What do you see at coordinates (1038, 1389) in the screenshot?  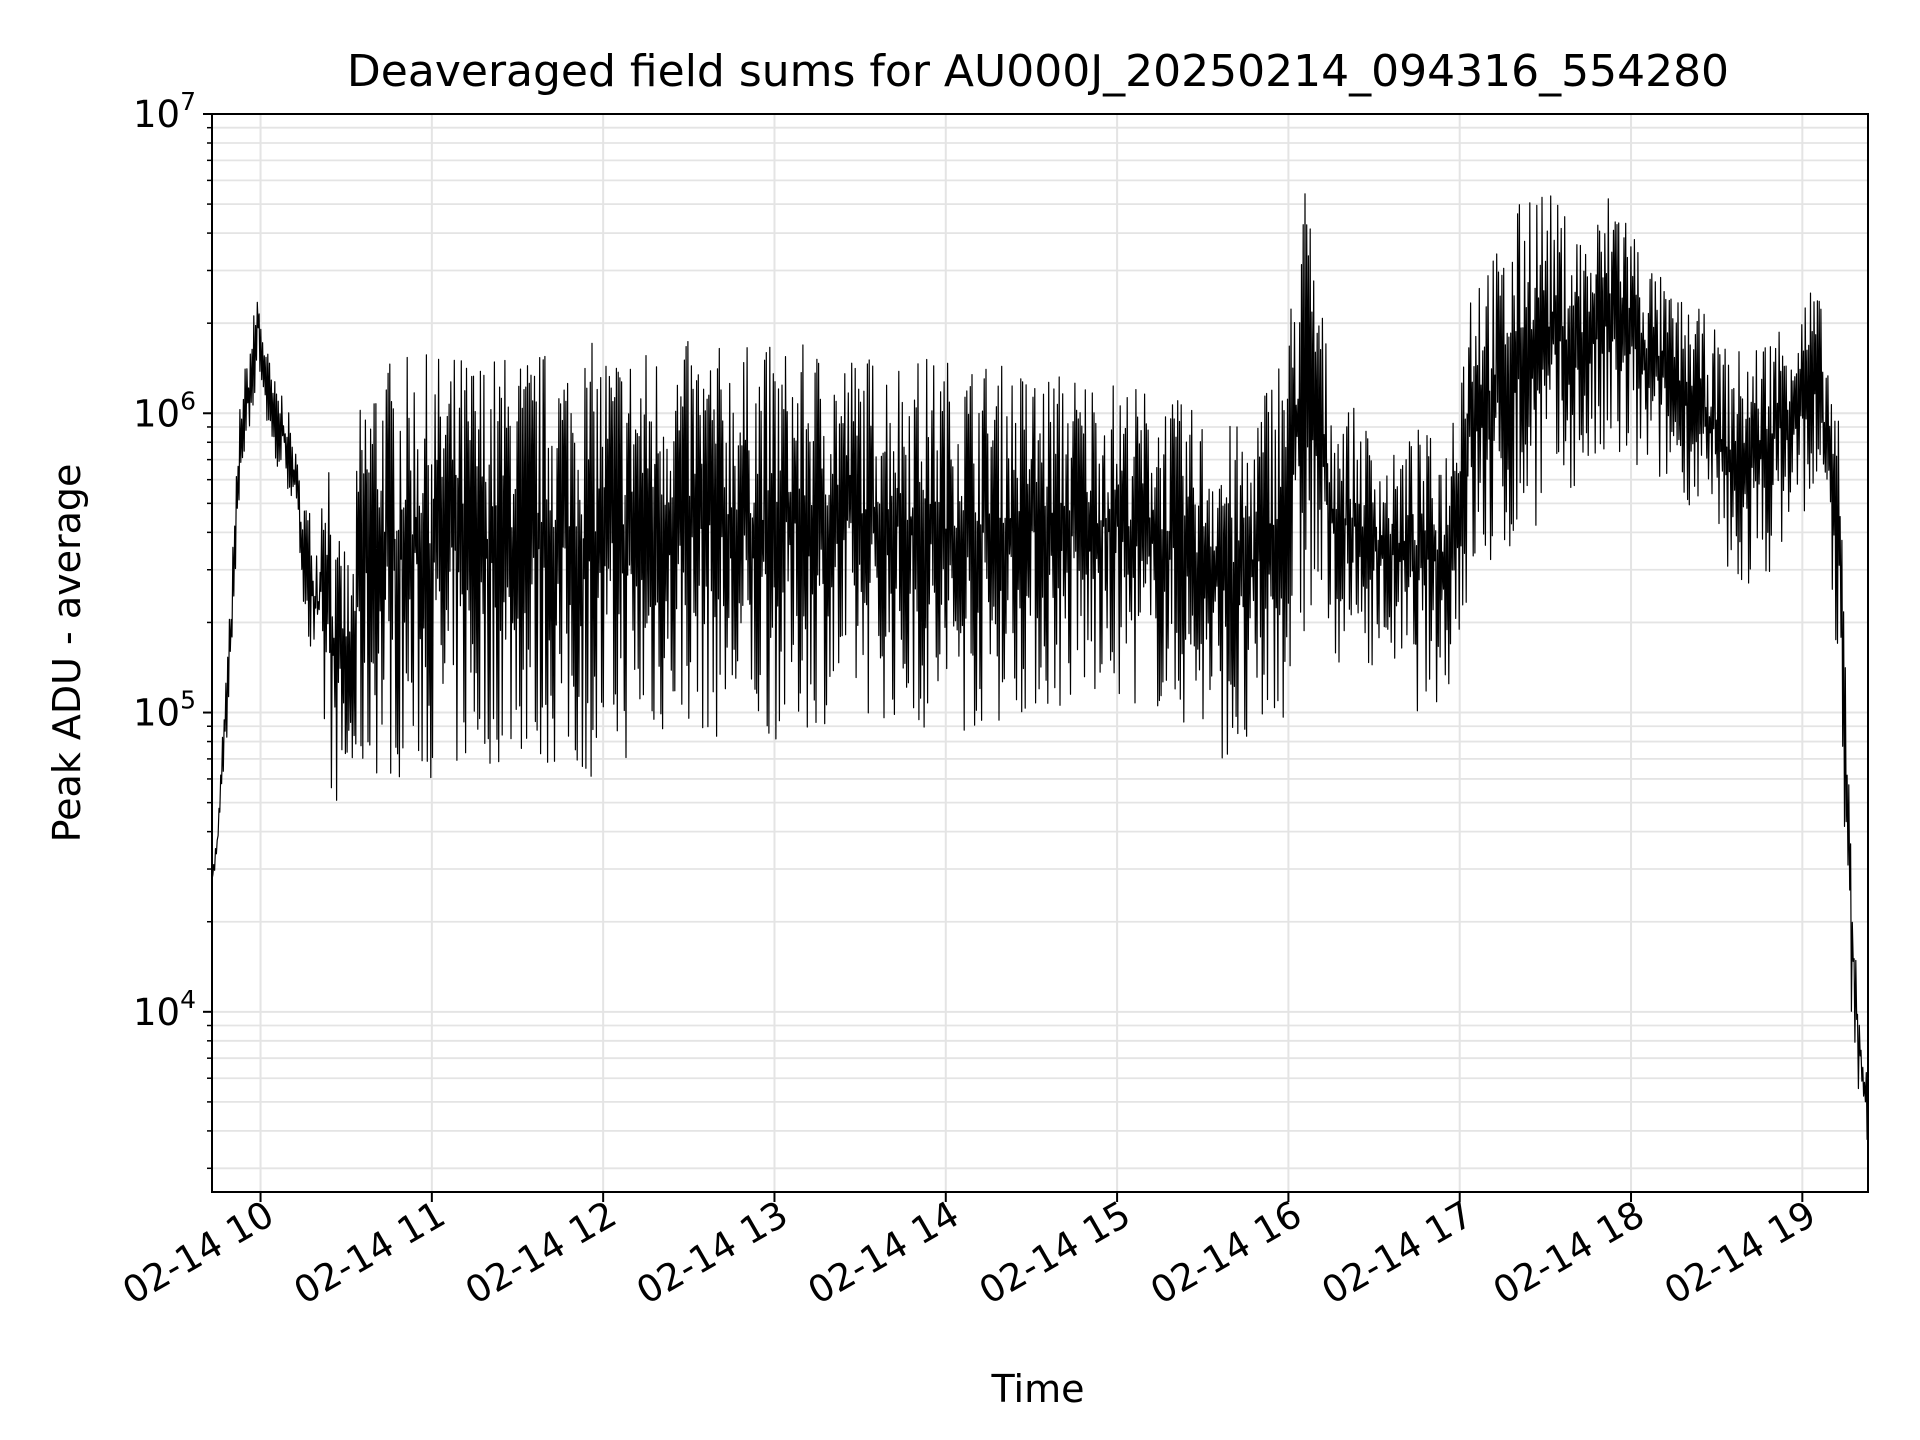 I see `x-axis-label: Time` at bounding box center [1038, 1389].